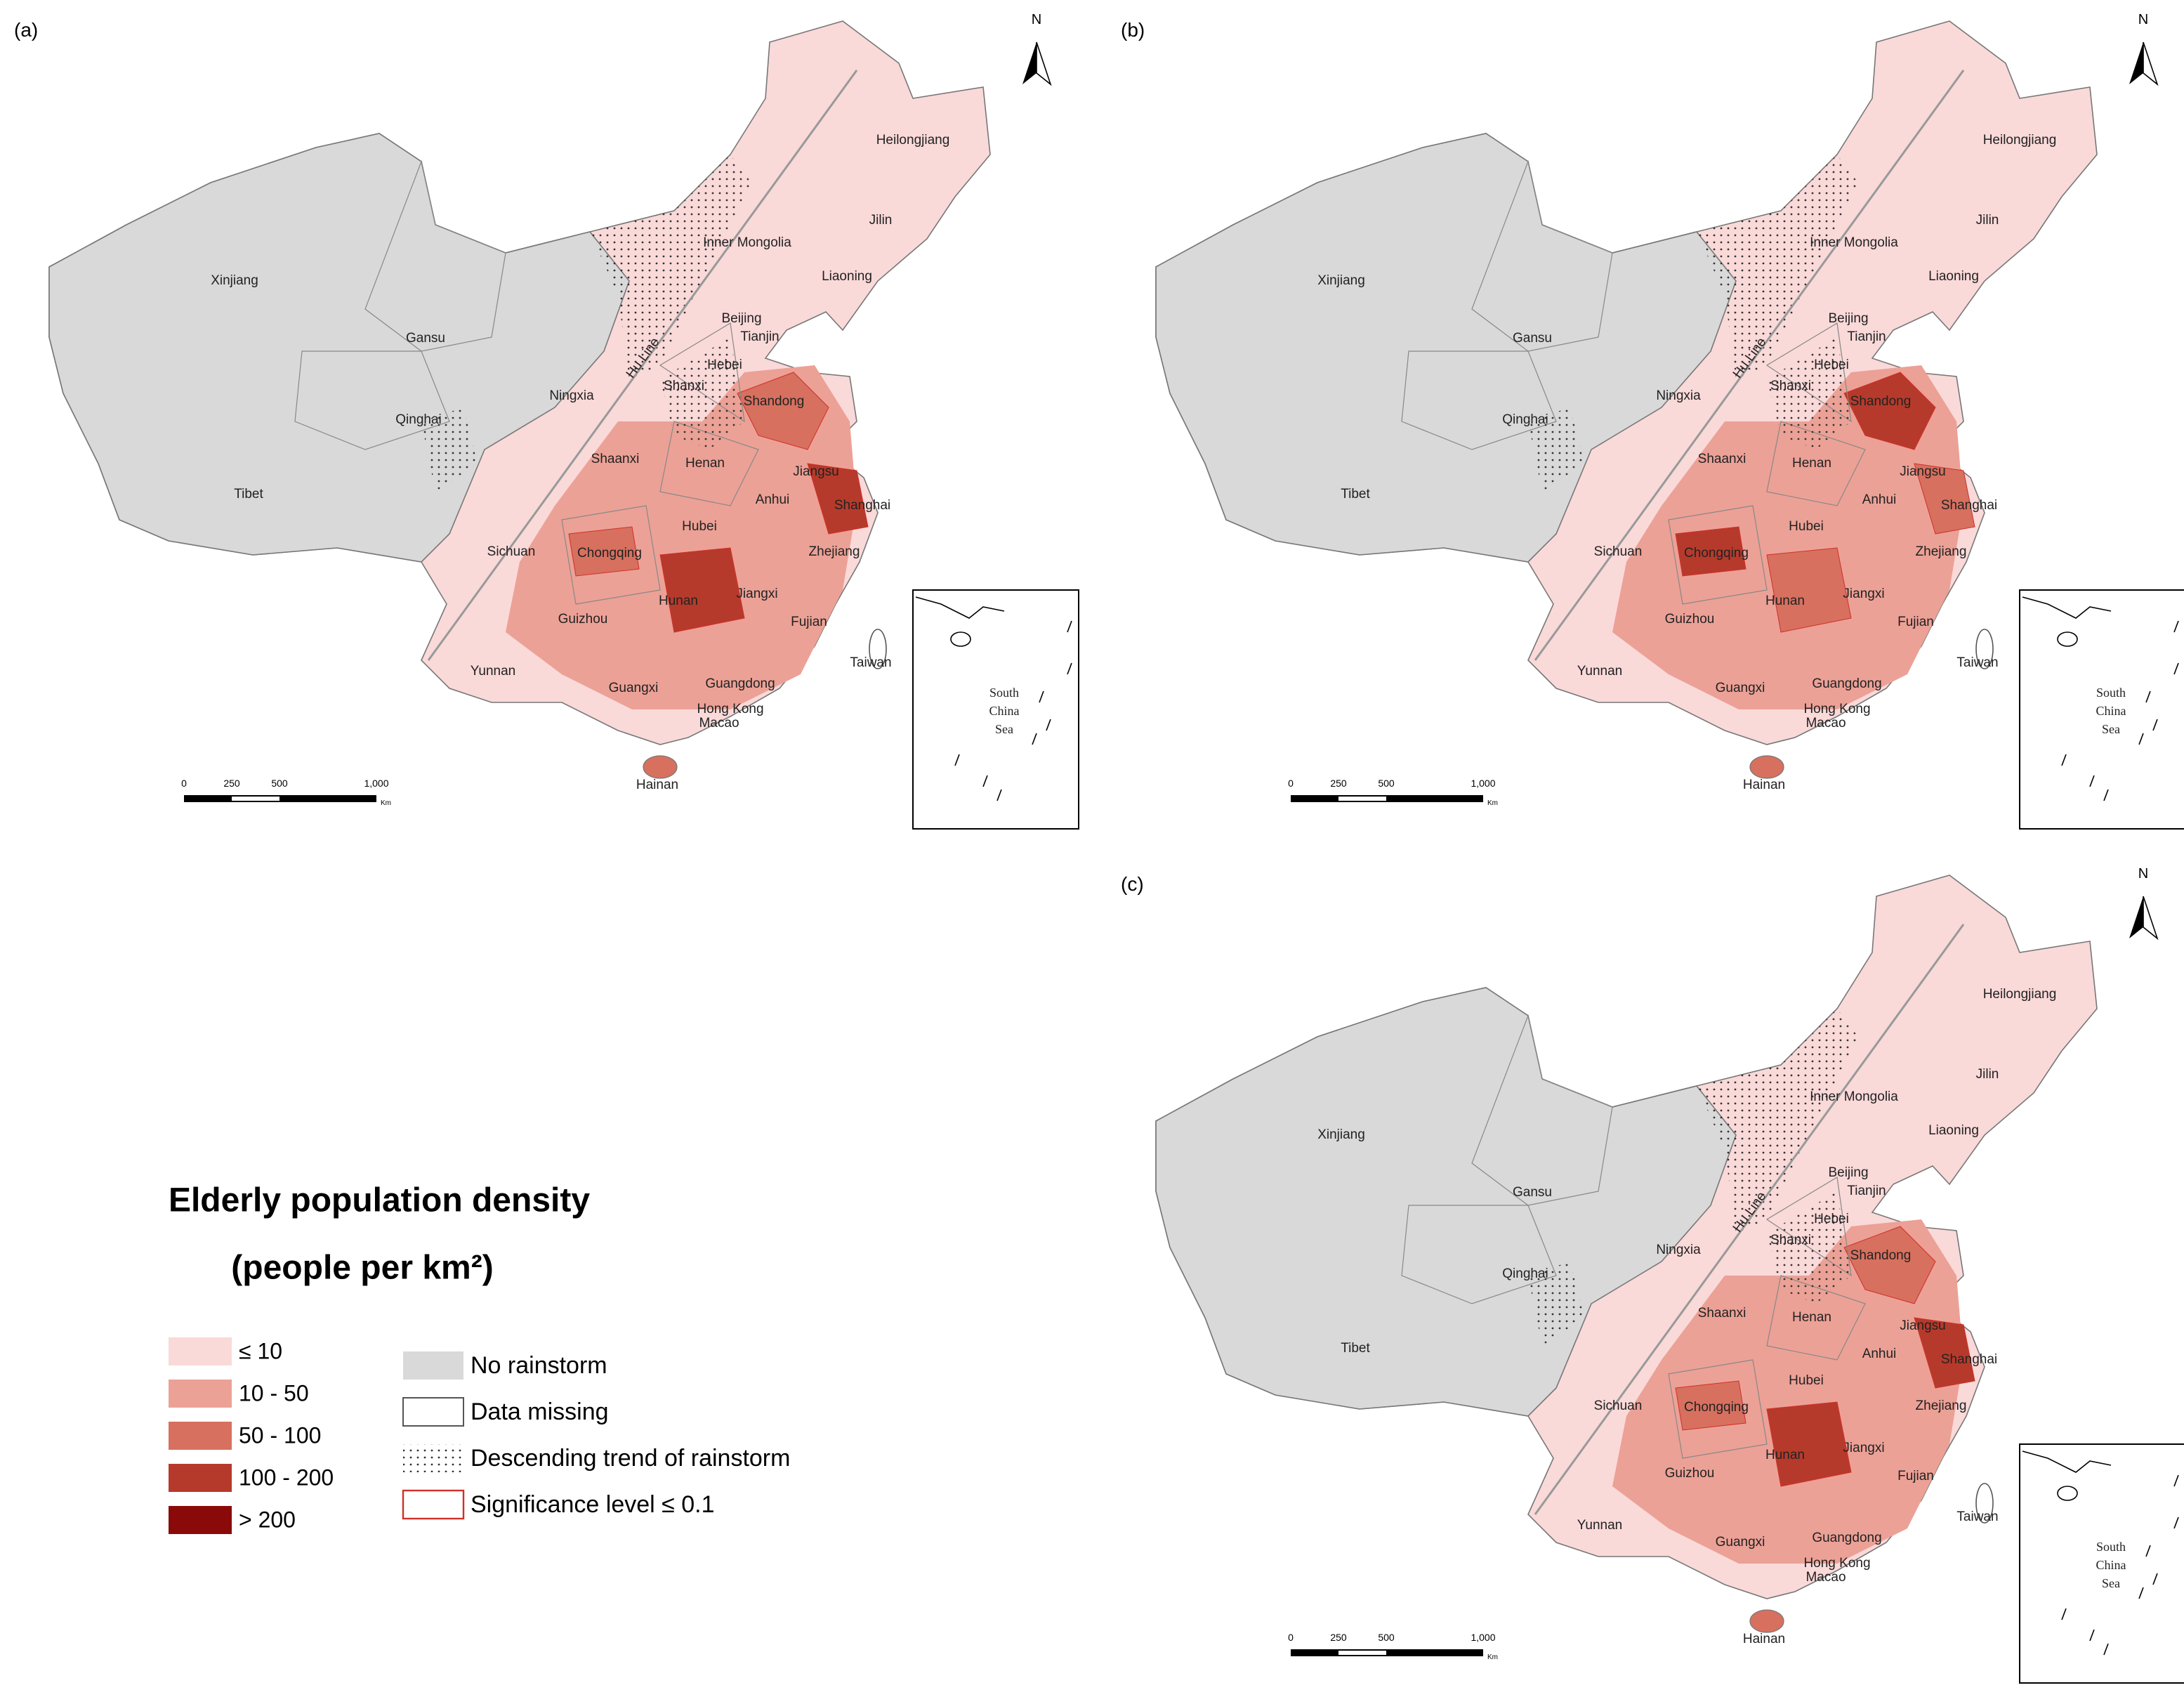  What do you see at coordinates (1004, 729) in the screenshot?
I see `inset-label: Sea` at bounding box center [1004, 729].